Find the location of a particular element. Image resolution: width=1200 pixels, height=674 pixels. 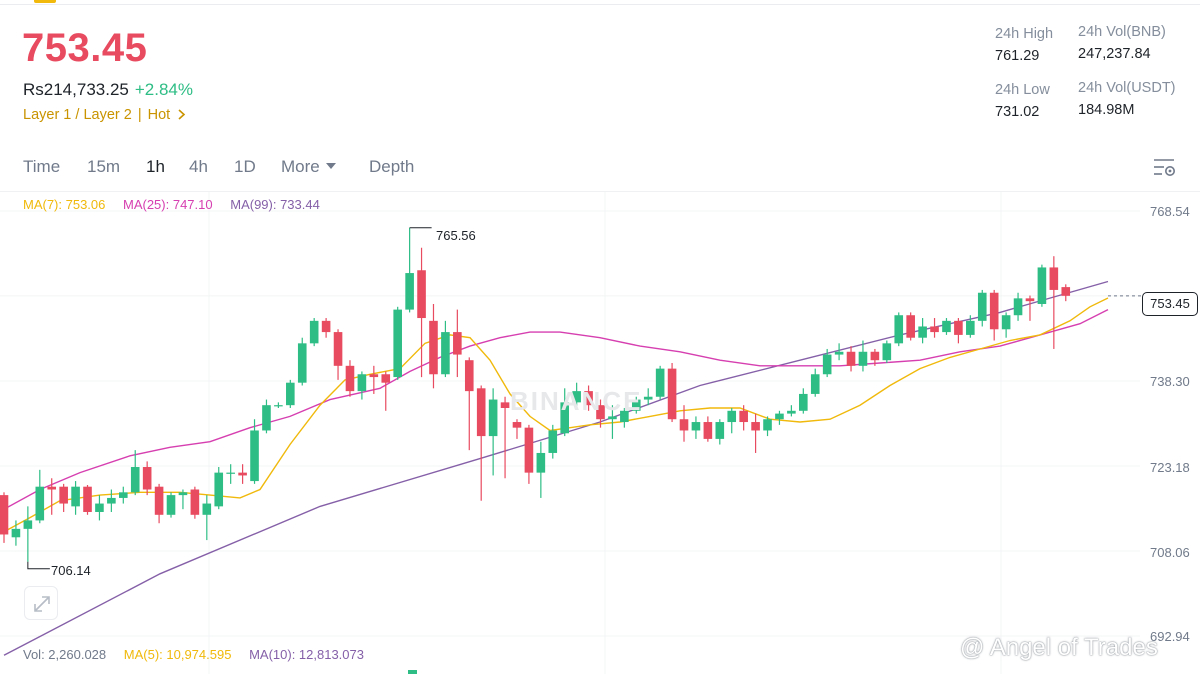

stat-low-value: 731.02 is located at coordinates (1017, 112).